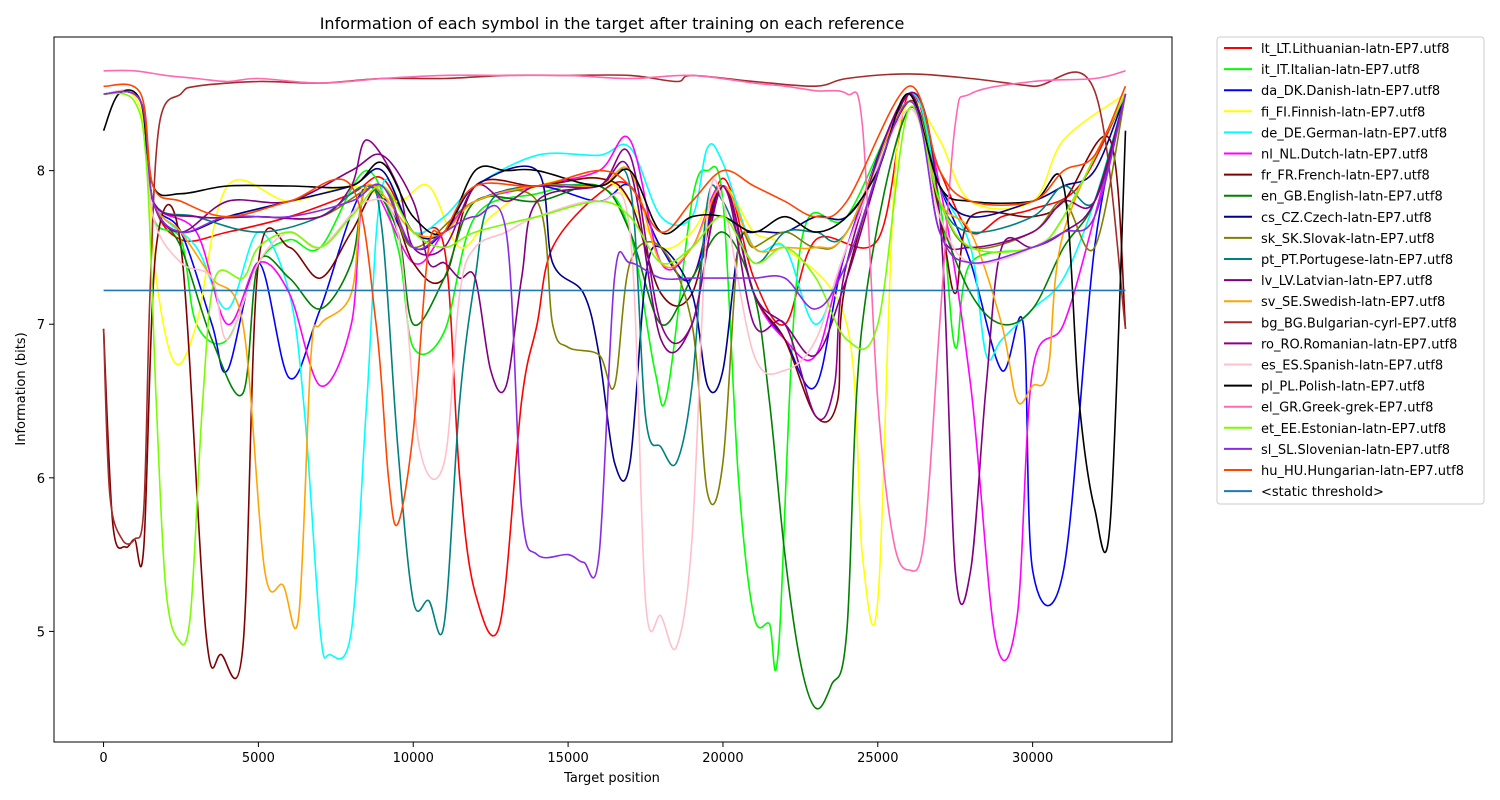 This screenshot has height=800, width=1500. I want to click on legend-label: el_GR.Greek-grek-EP7.utf8, so click(1347, 408).